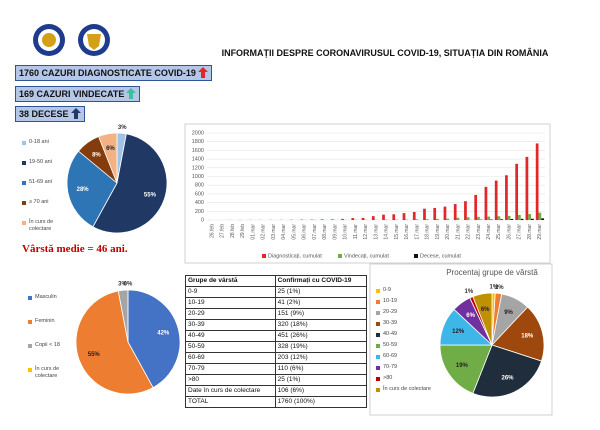  What do you see at coordinates (40, 182) in the screenshot?
I see `legend-item: 51-69 ani` at bounding box center [40, 182].